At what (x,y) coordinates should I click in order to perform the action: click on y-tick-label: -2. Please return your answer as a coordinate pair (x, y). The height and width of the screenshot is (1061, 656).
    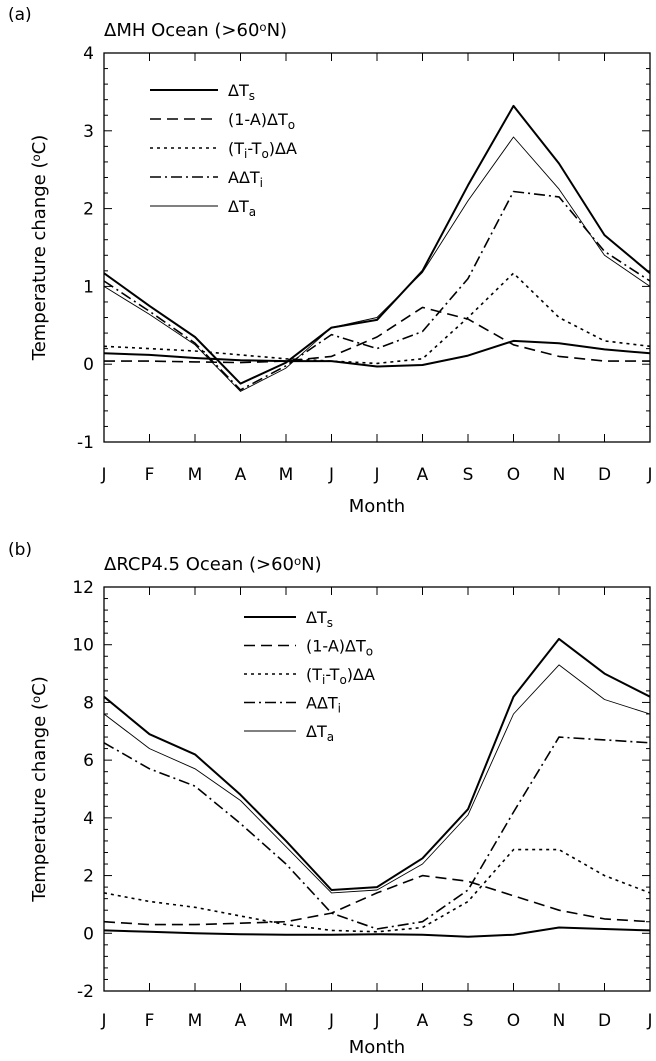
    Looking at the image, I should click on (85, 992).